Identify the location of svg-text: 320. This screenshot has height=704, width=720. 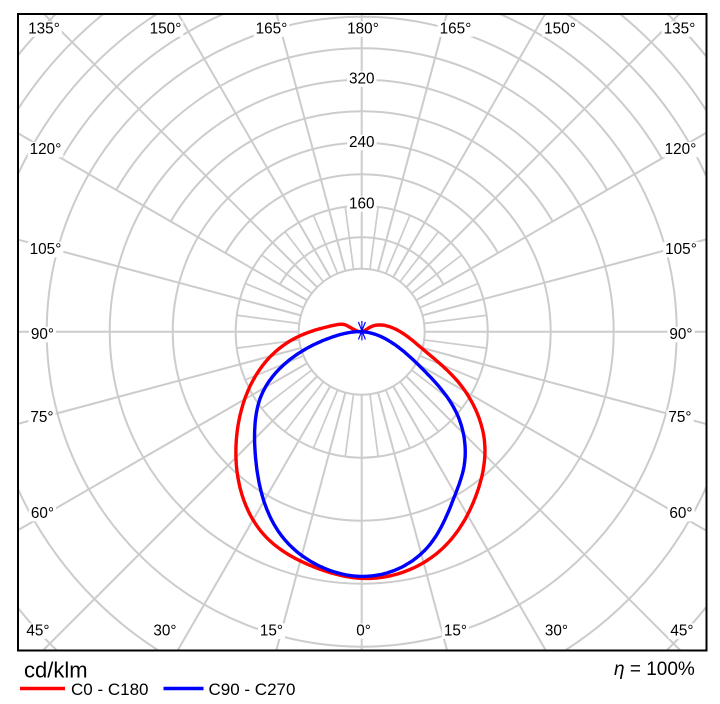
(362, 79).